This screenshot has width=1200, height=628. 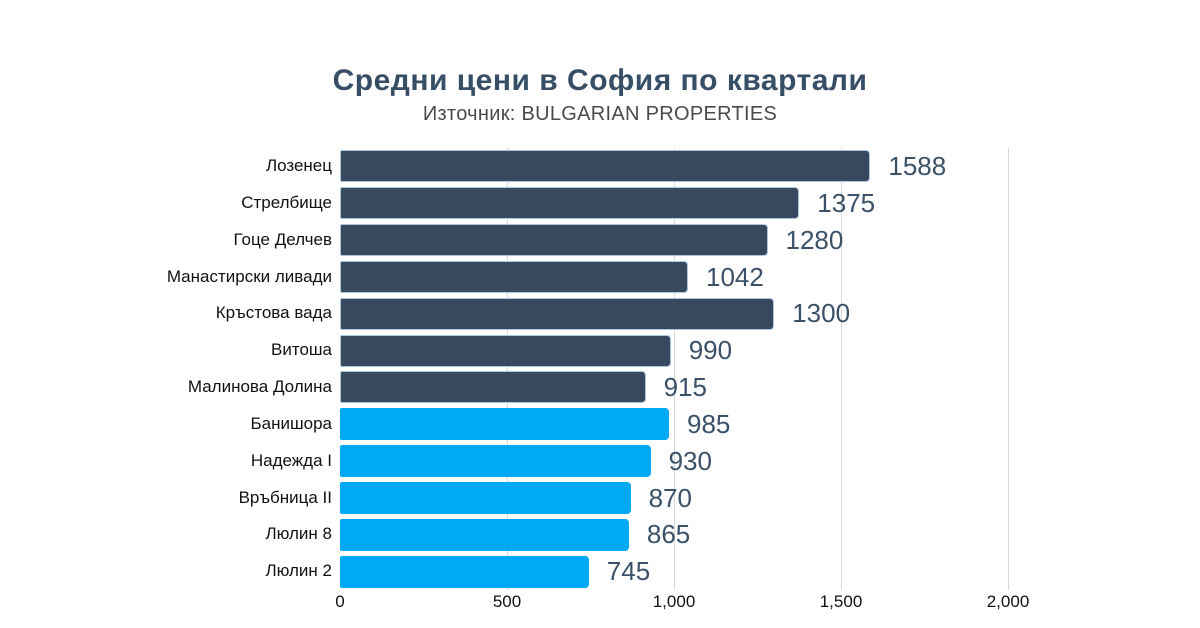 What do you see at coordinates (249, 276) in the screenshot?
I see `category-label: Манастирски ливади` at bounding box center [249, 276].